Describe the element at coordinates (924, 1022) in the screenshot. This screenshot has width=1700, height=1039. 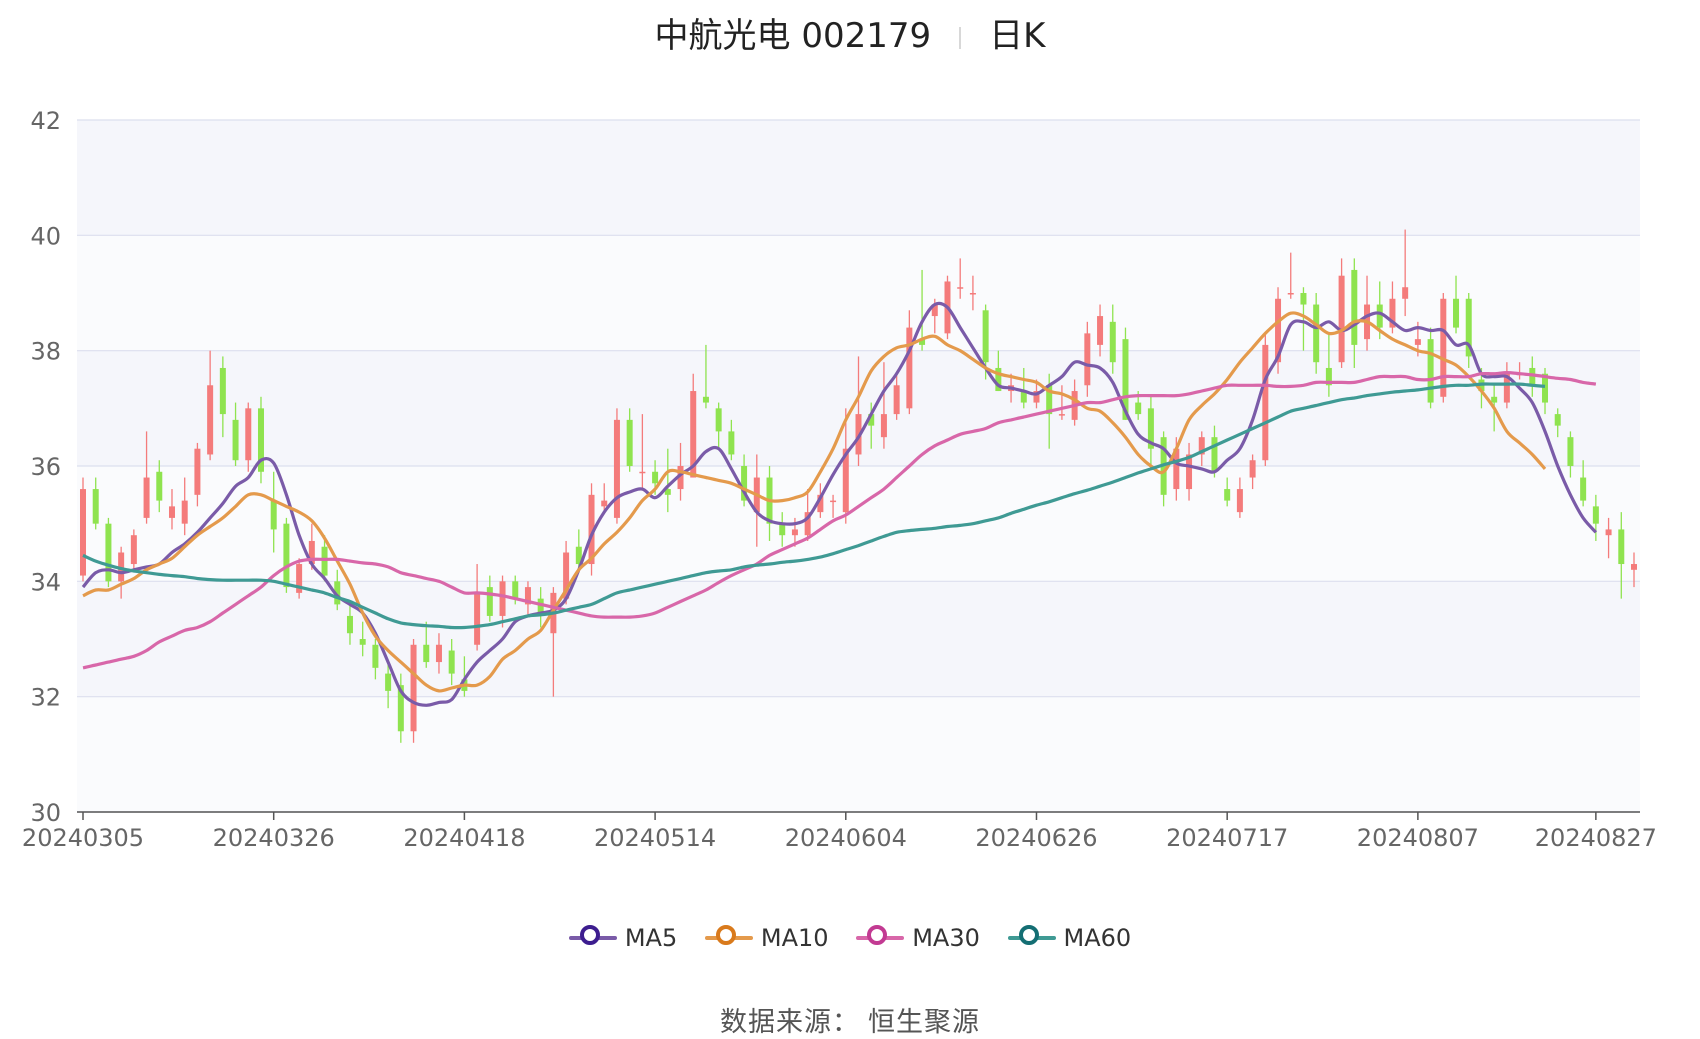
I see `source-value: 恒生聚源` at that location.